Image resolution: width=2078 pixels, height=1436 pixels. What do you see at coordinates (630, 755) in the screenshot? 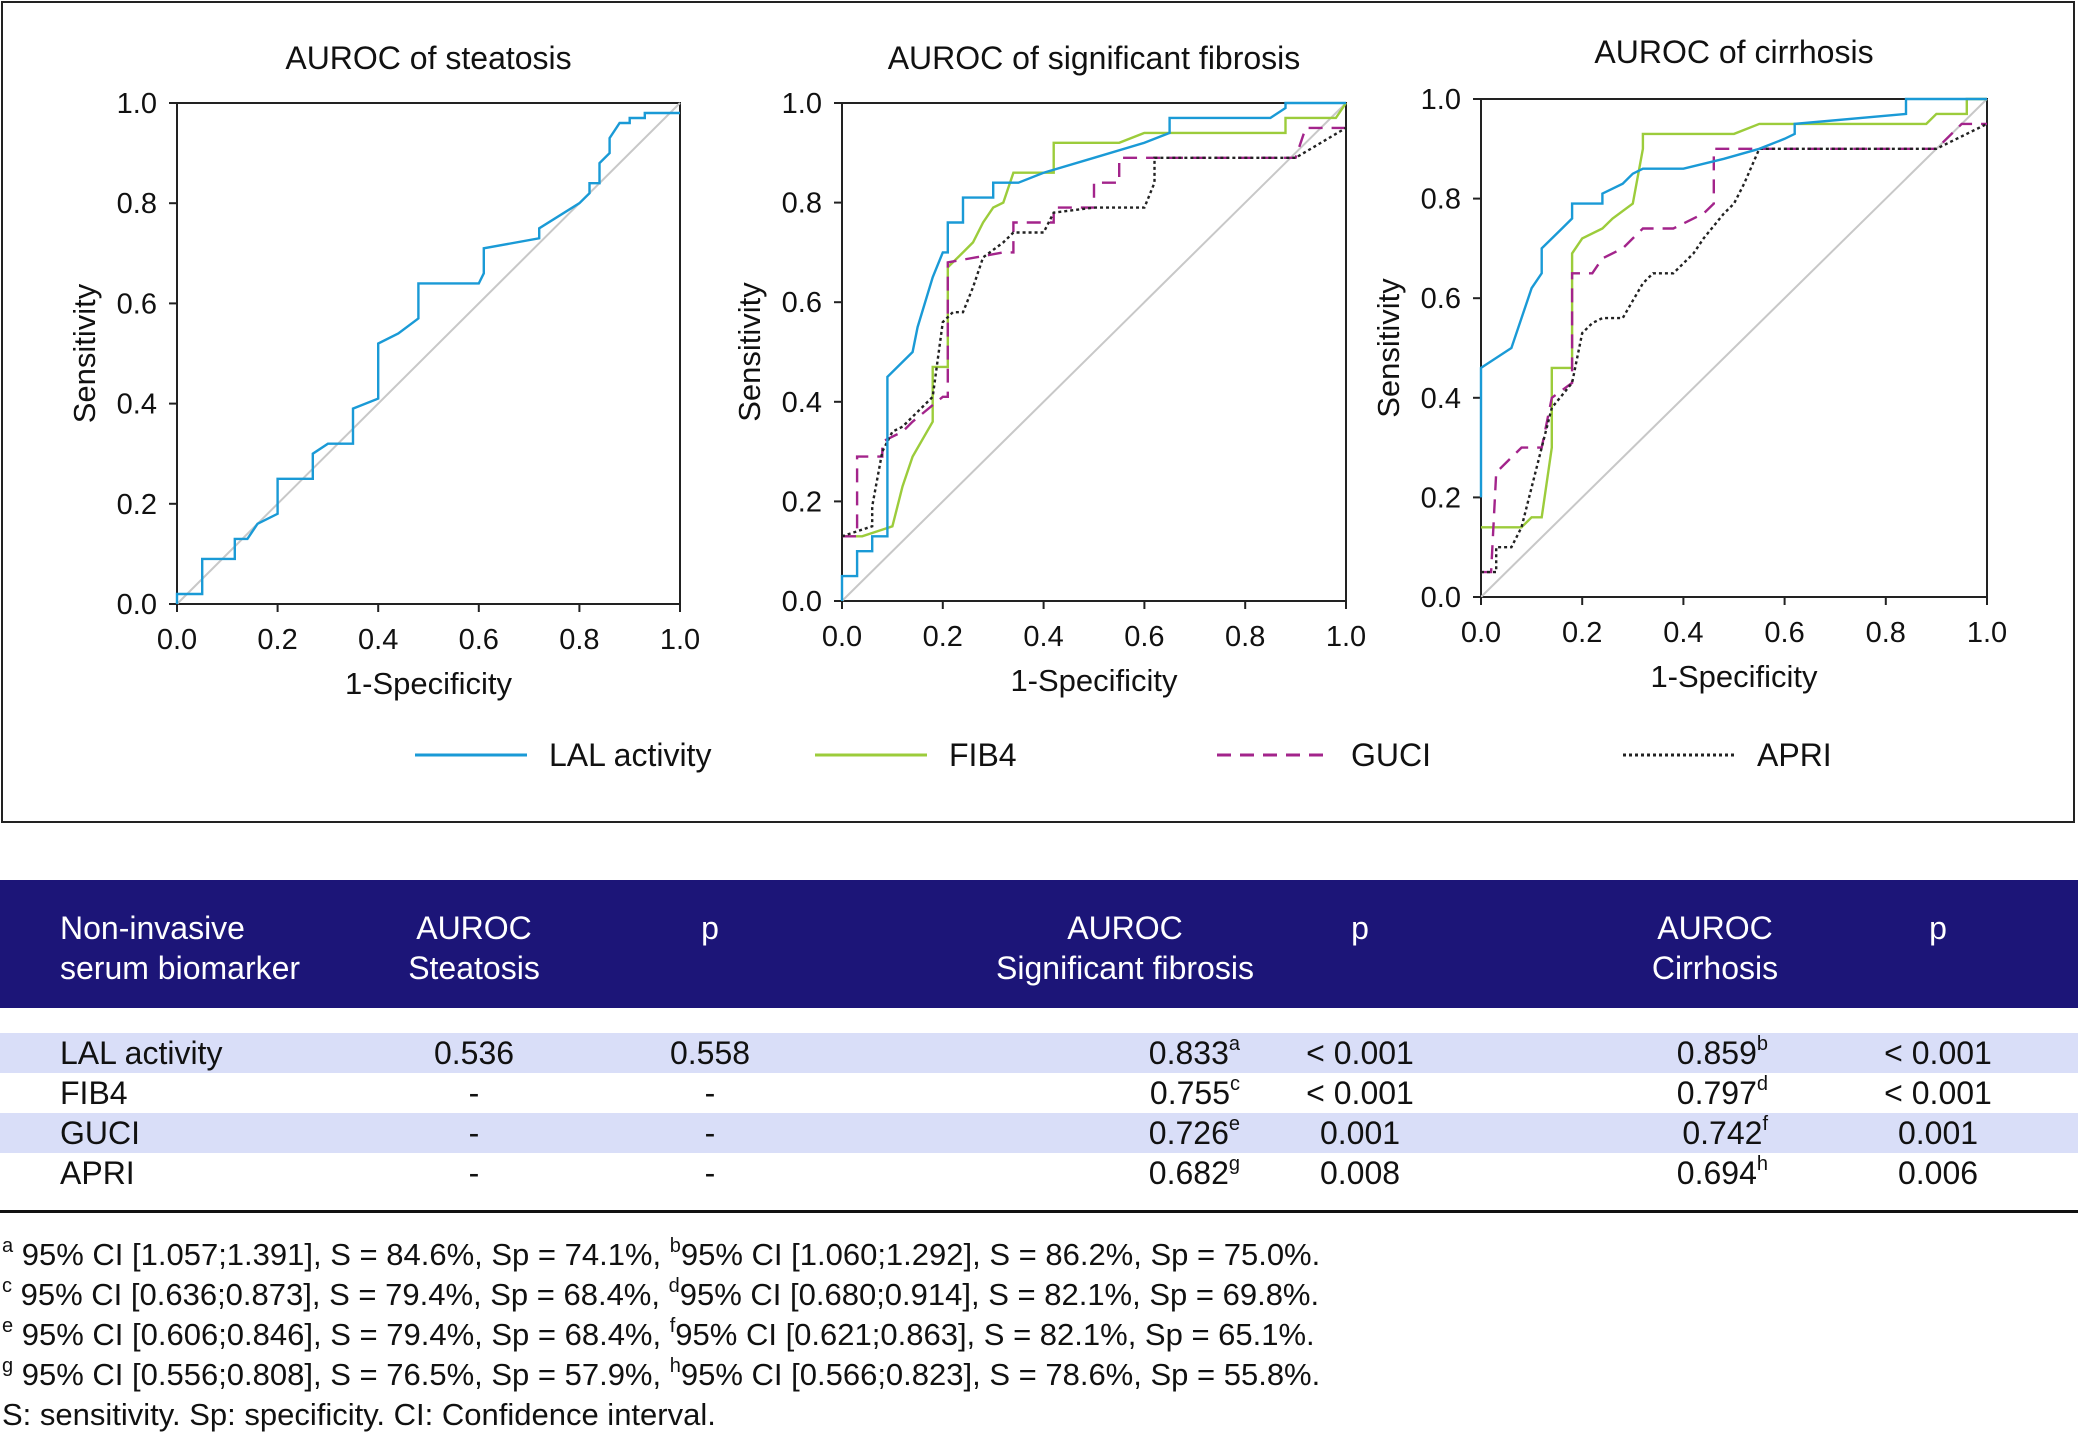
I see `legend-label: LAL activity` at bounding box center [630, 755].